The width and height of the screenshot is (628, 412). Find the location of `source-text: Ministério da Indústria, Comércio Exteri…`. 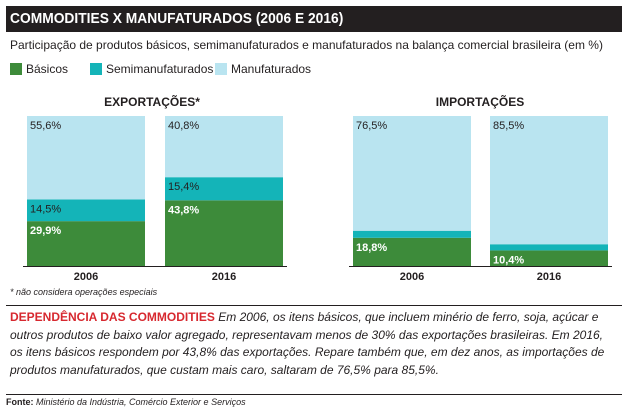

source-text: Ministério da Indústria, Comércio Exteri… is located at coordinates (139, 402).